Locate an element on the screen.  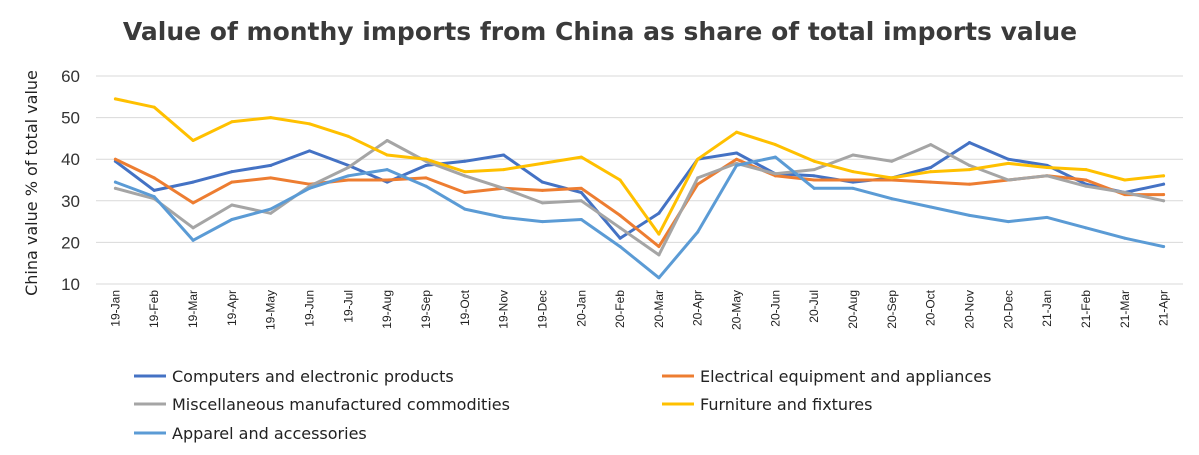
x-tick-label: 21-Apr is located at coordinates (1164, 308).